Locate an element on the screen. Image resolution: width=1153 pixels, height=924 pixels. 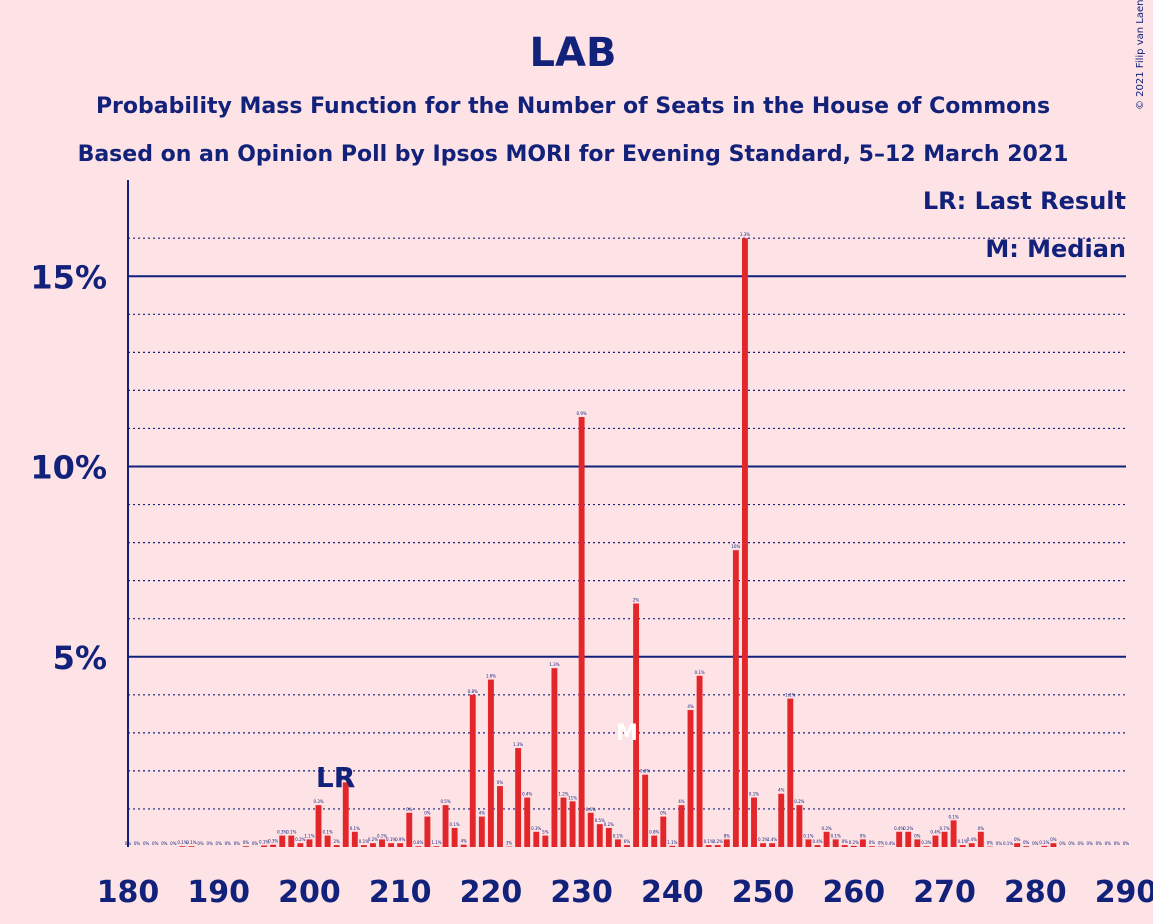
bar-label-seat-214: 1.1% is located at coordinates (436, 842).